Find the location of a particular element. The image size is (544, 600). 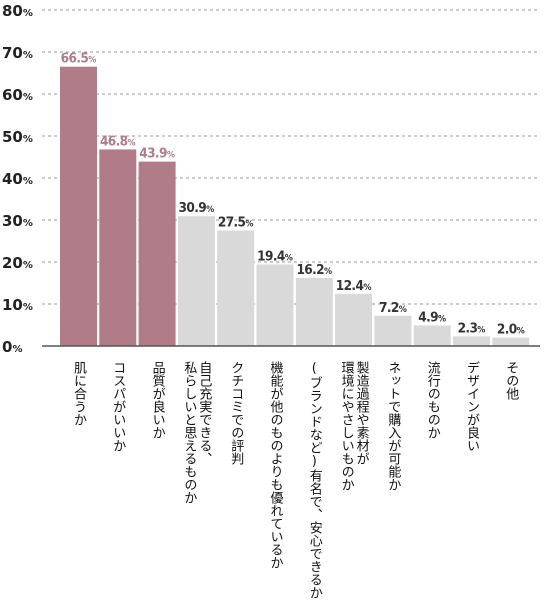

data-label: 12.4% is located at coordinates (354, 286).